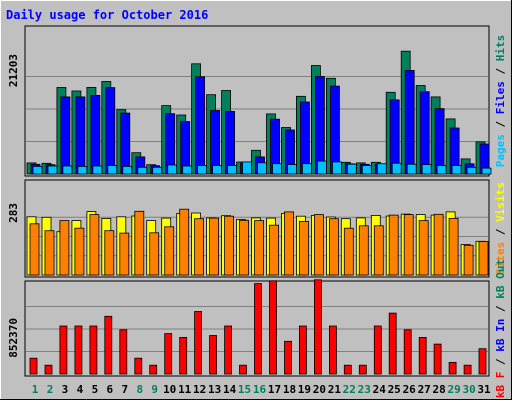 Image resolution: width=512 pixels, height=404 pixels. Describe the element at coordinates (50, 389) in the screenshot. I see `x-tick-day-2: 2` at that location.